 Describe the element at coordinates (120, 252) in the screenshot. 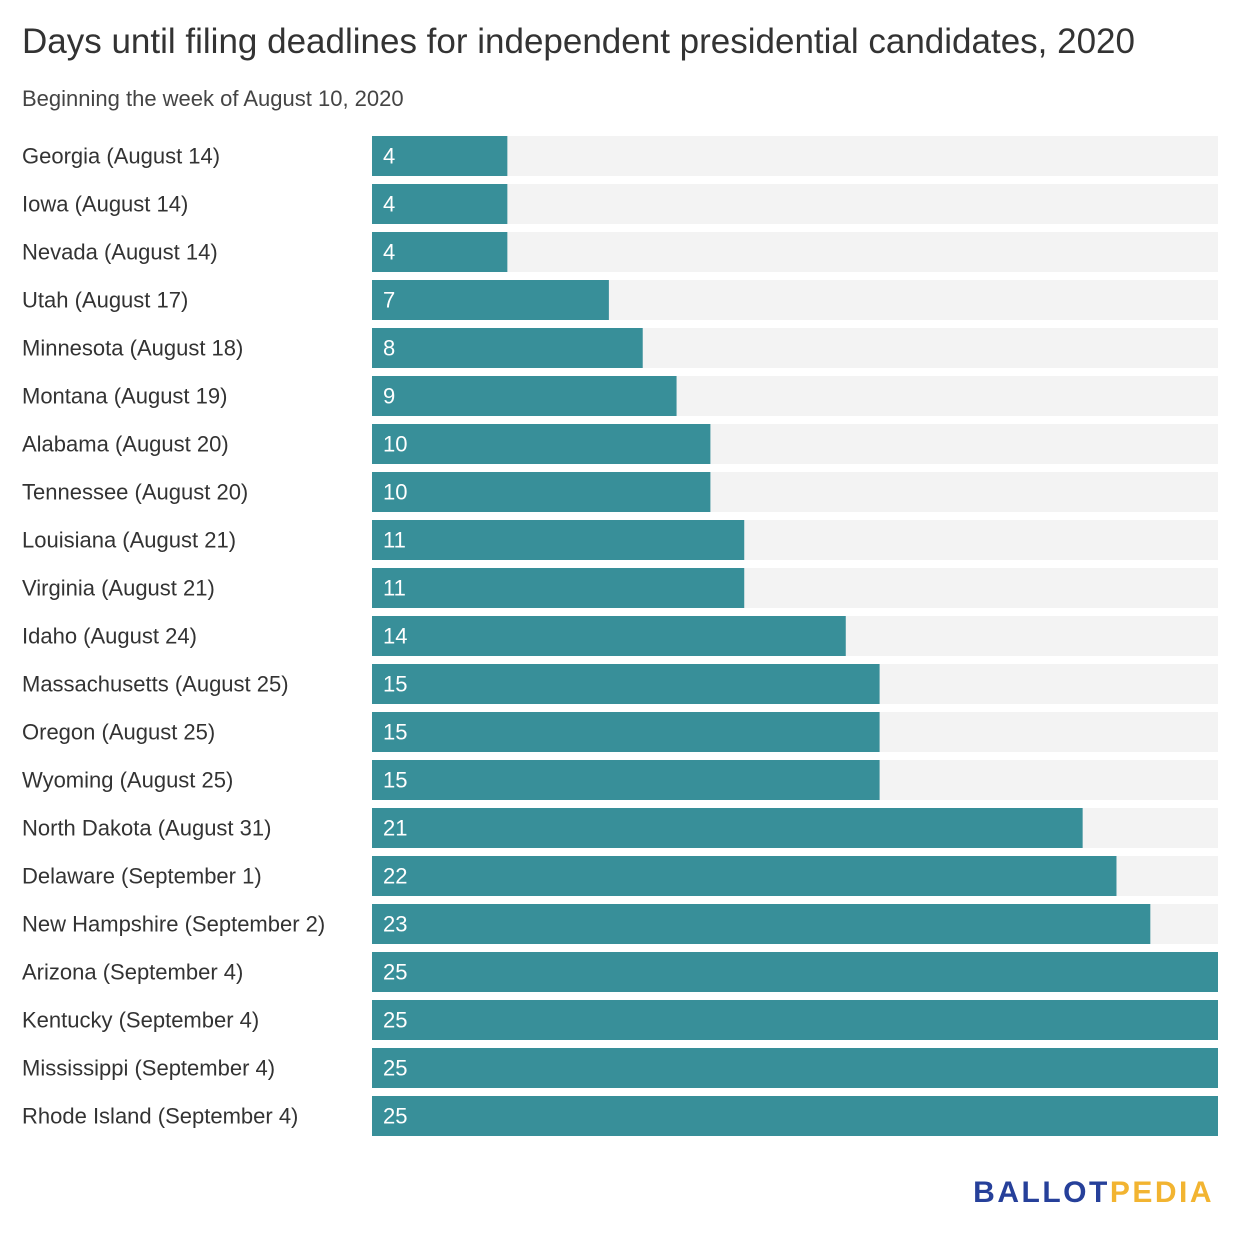

I see `category-label: Nevada (August 14)` at that location.